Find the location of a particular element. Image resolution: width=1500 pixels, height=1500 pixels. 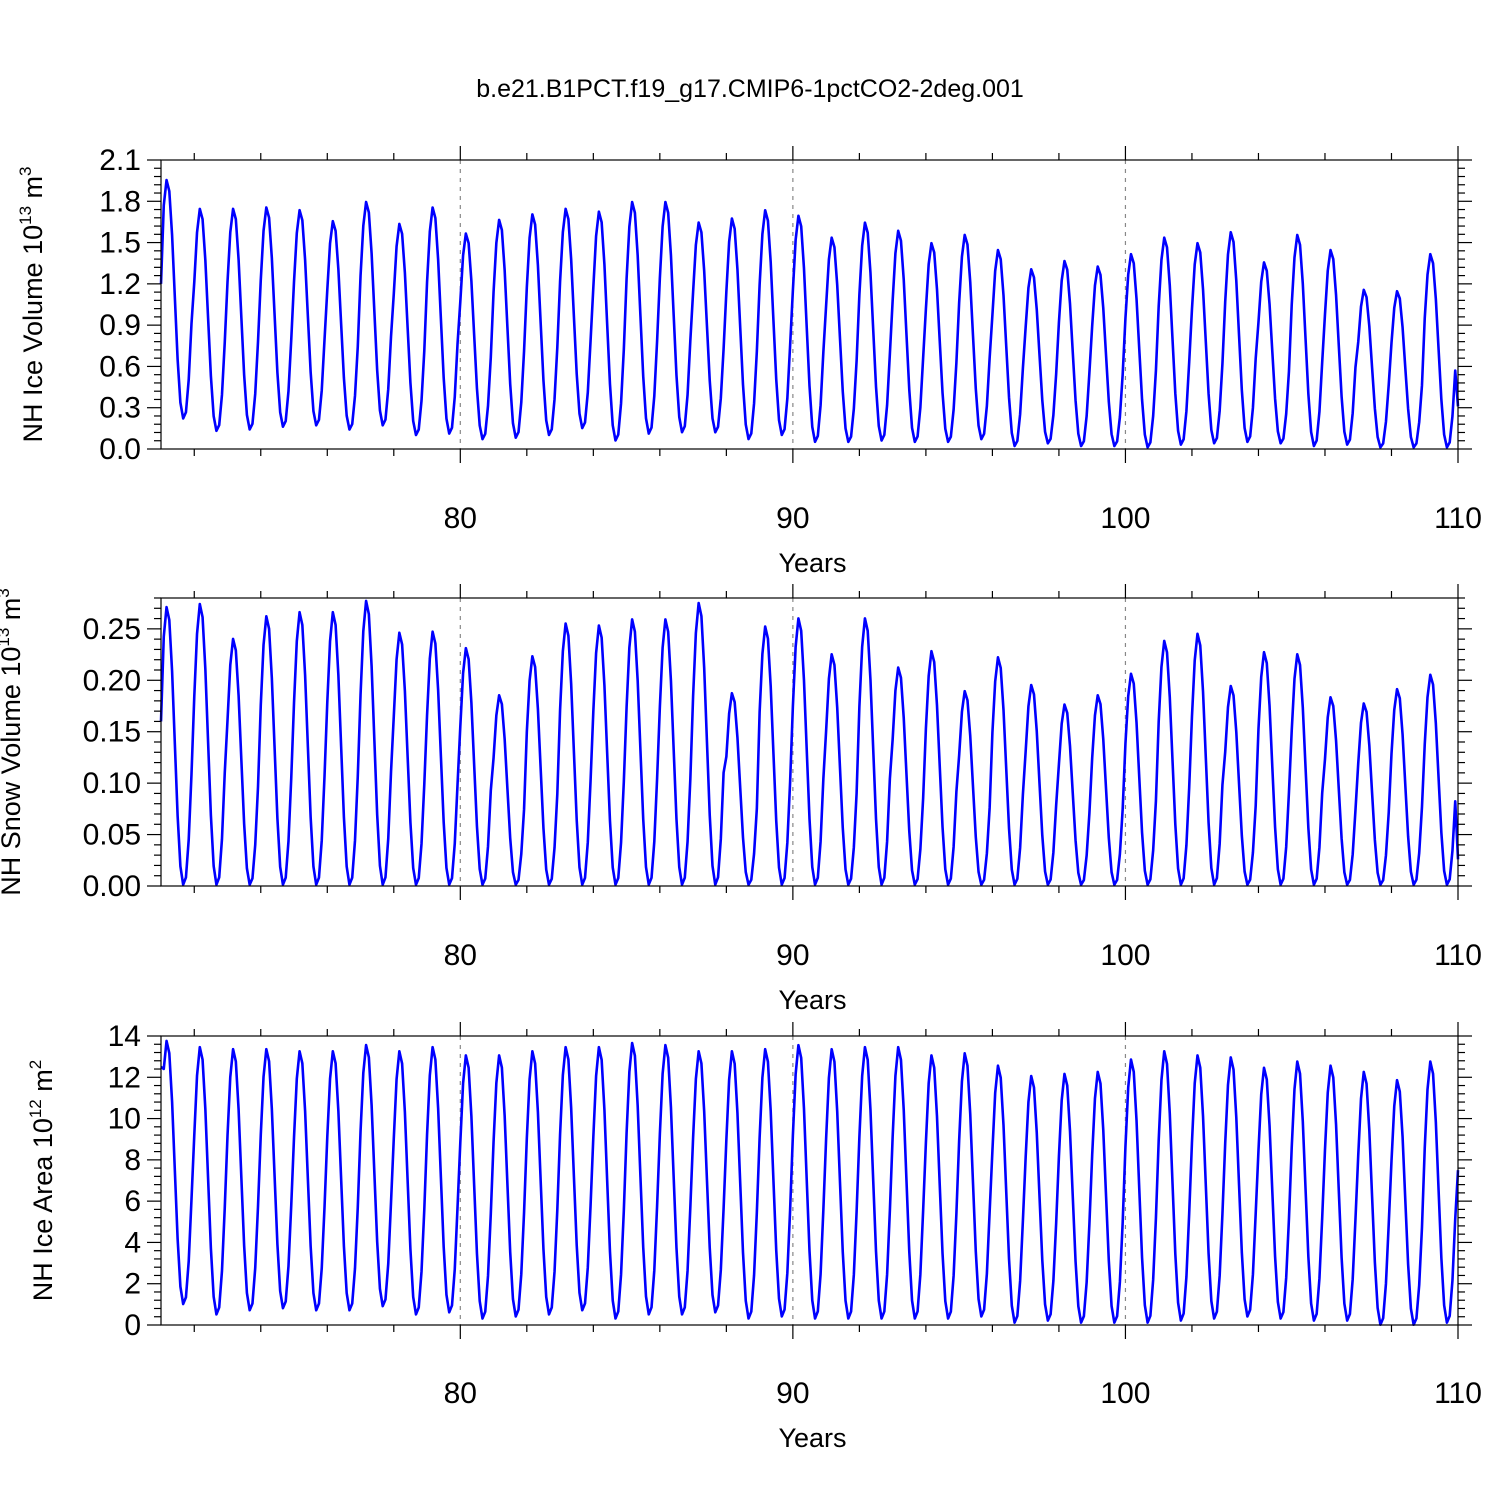

y-tick-label: 10 is located at coordinates (124, 1119).